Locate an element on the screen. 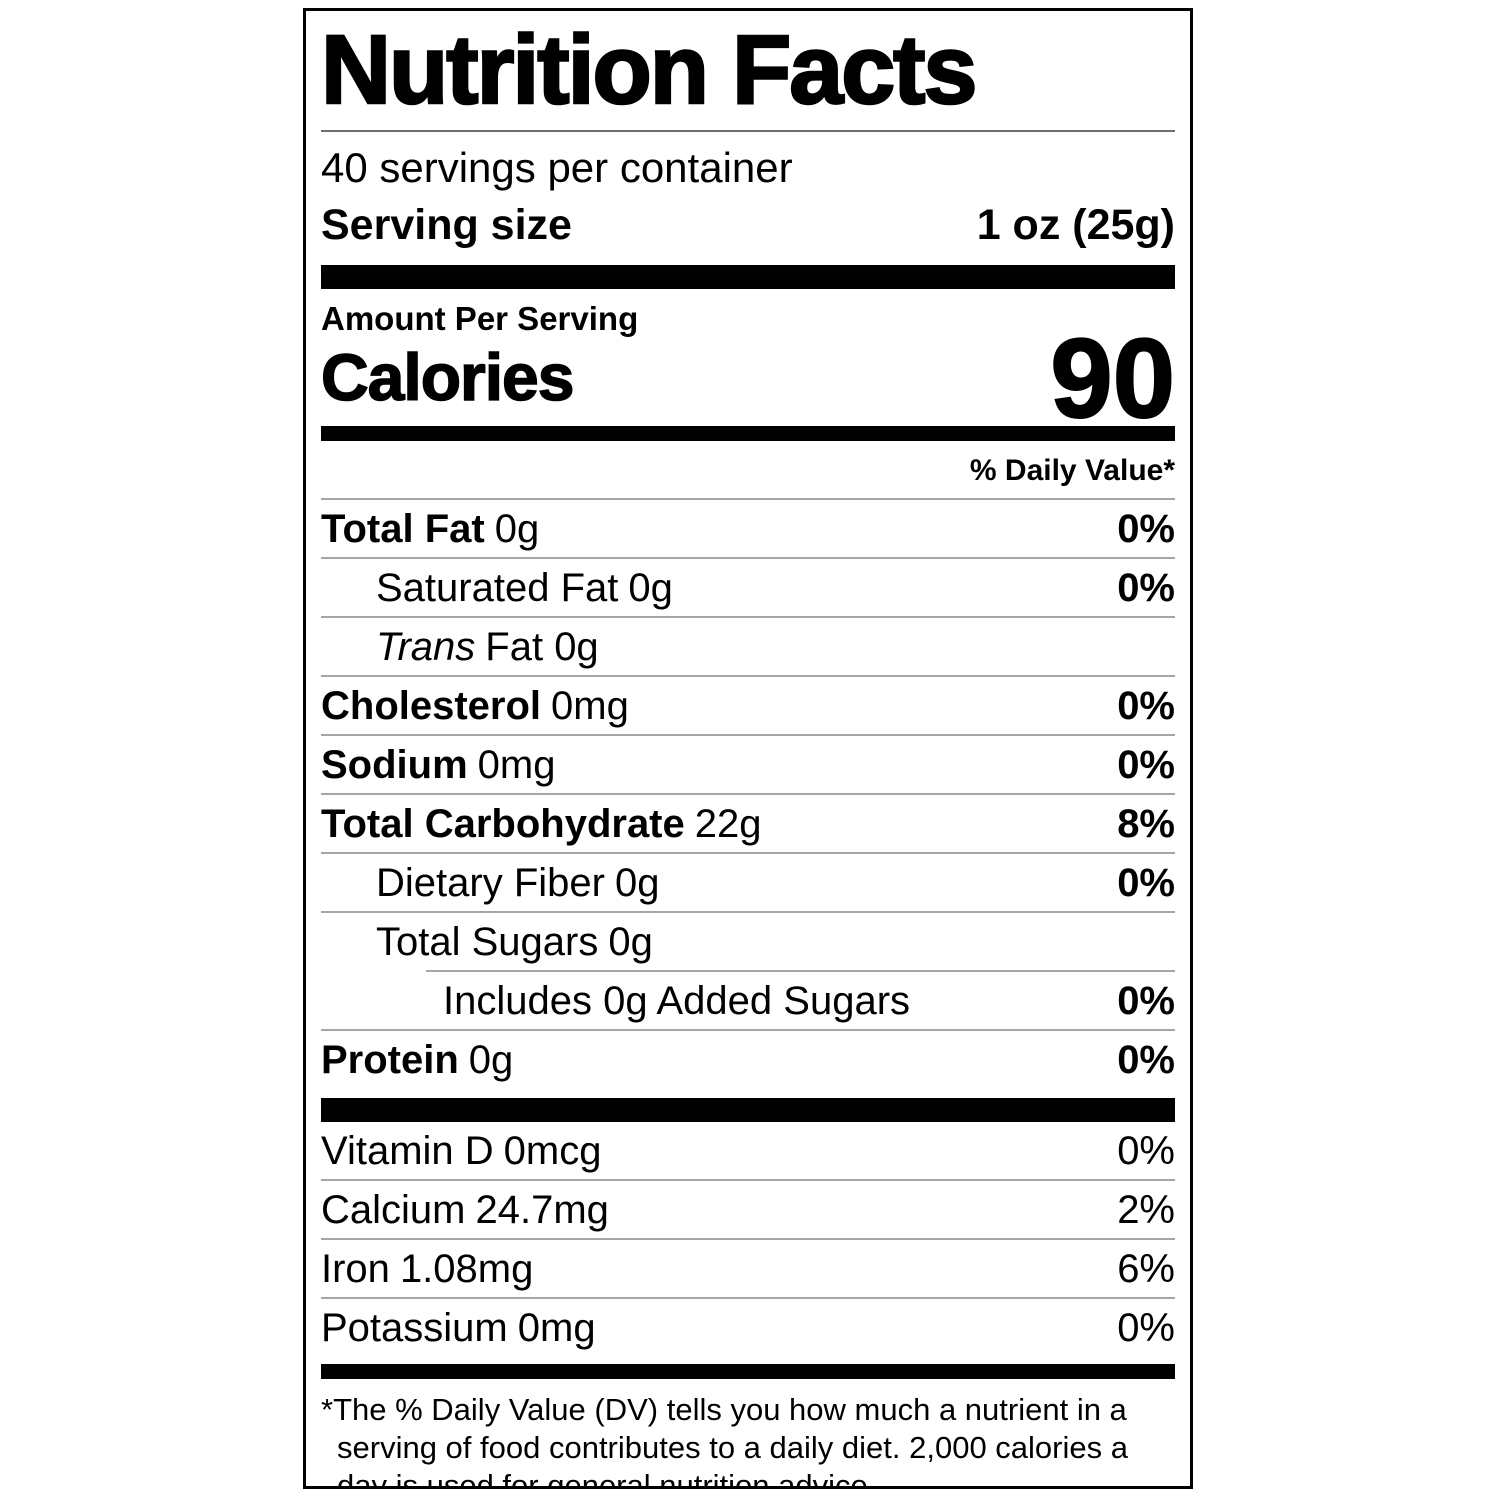  calories-value: 90 is located at coordinates (1112, 379).